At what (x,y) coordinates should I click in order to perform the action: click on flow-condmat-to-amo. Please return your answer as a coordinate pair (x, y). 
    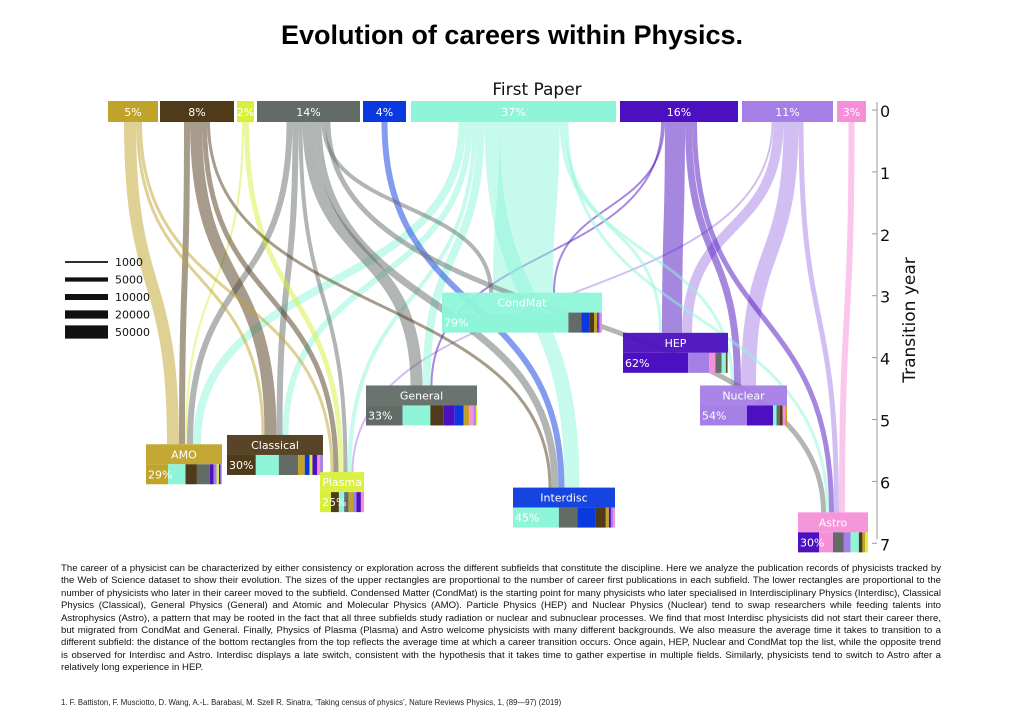
    Looking at the image, I should click on (329, 283).